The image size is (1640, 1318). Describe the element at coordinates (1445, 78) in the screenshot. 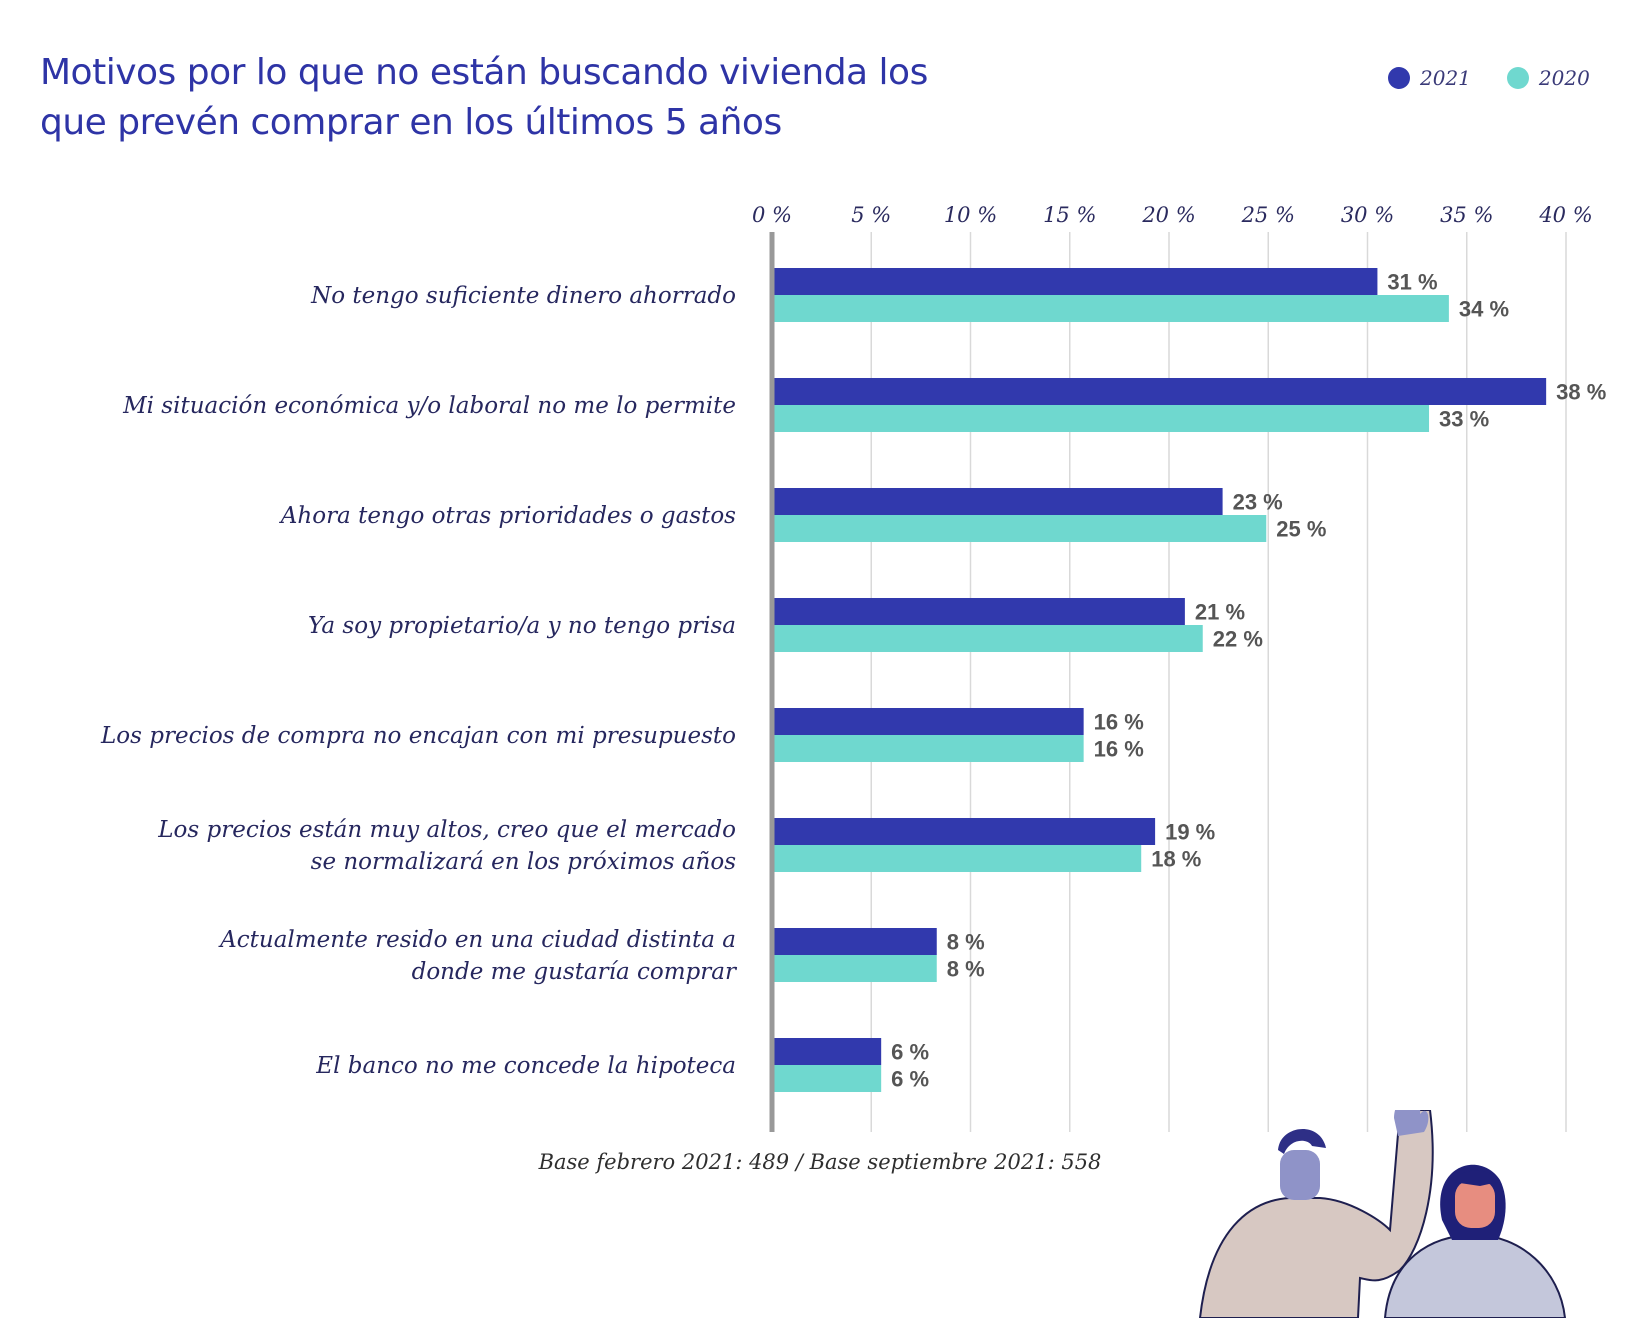

I see `legend-label-2021: 2021` at that location.